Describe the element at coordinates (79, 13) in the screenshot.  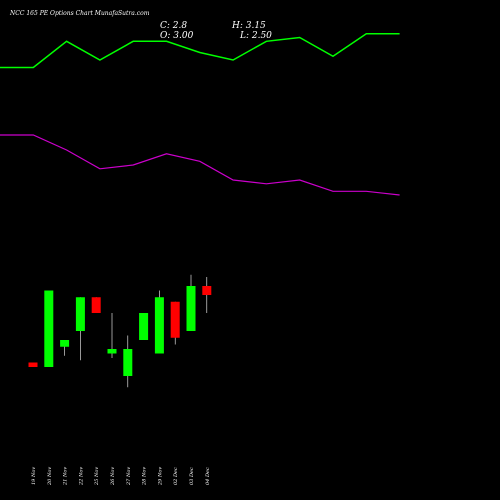
I see `chart-title: NCC 165 PE Options Chart MunafaSutra.com` at that location.